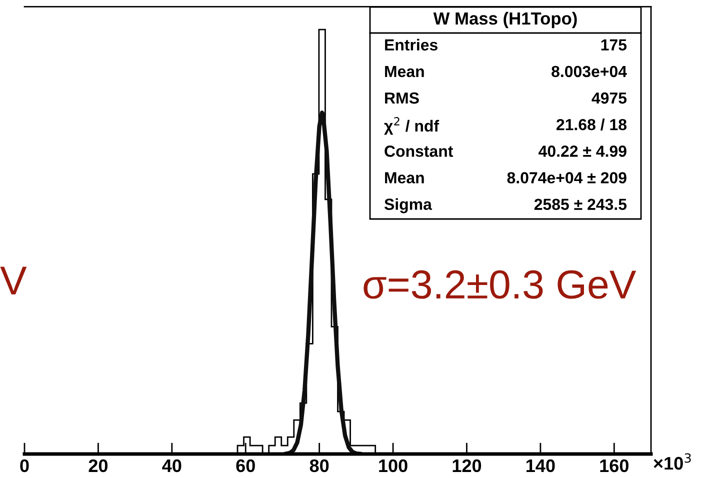 This screenshot has width=703, height=478. Describe the element at coordinates (172, 465) in the screenshot. I see `x-tick-label: 40` at that location.